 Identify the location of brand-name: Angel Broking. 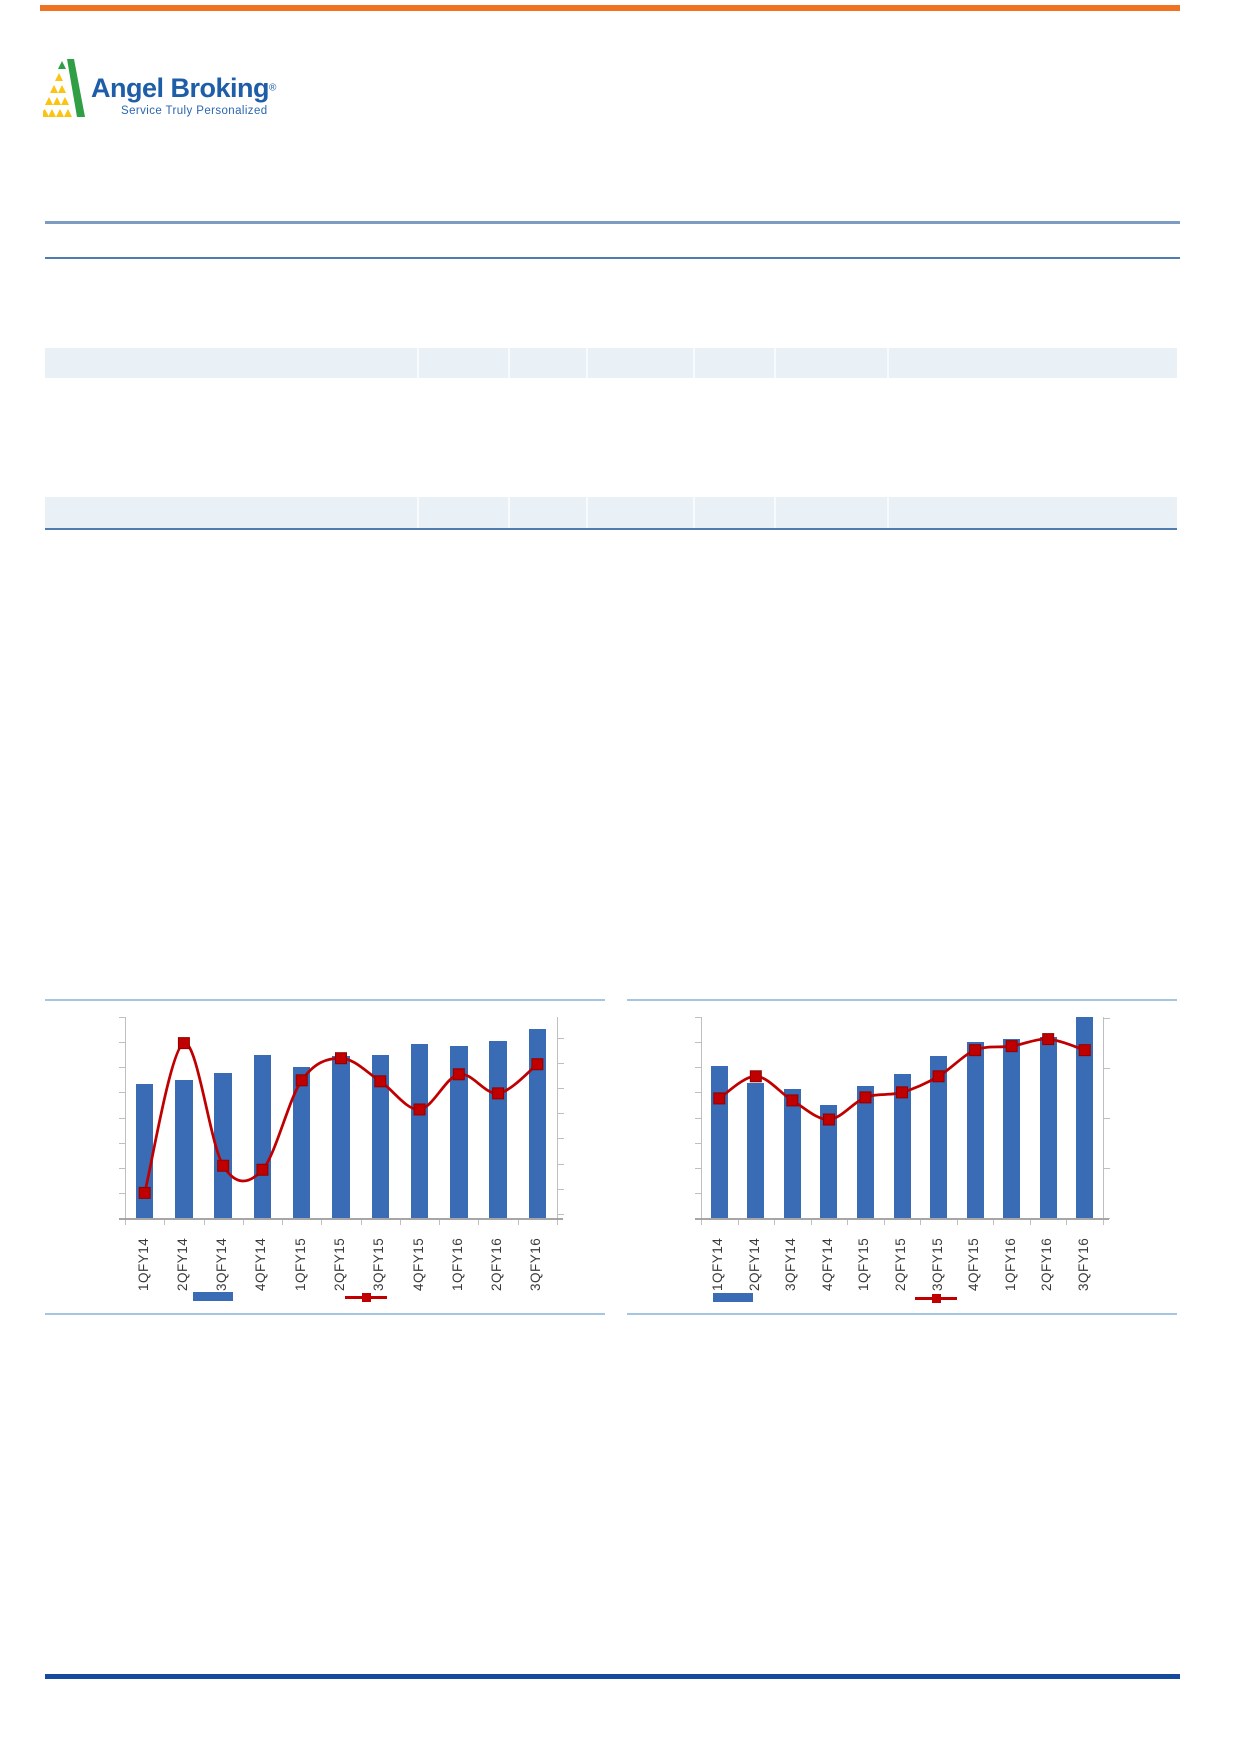
(180, 88).